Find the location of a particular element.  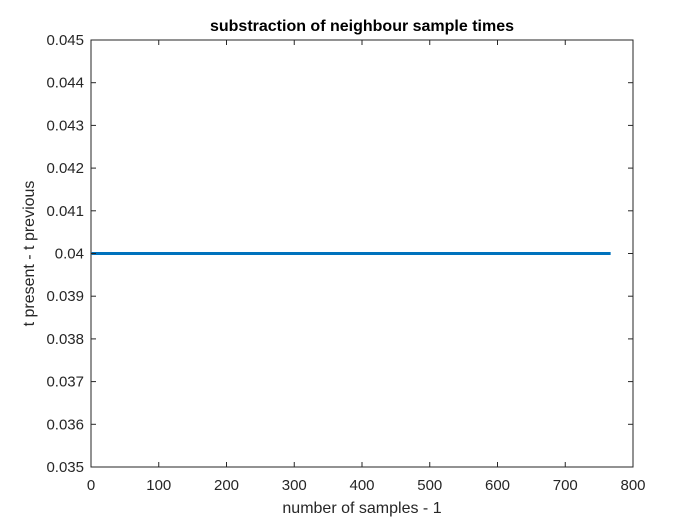

y-tick-label: 0.038 is located at coordinates (65, 339).